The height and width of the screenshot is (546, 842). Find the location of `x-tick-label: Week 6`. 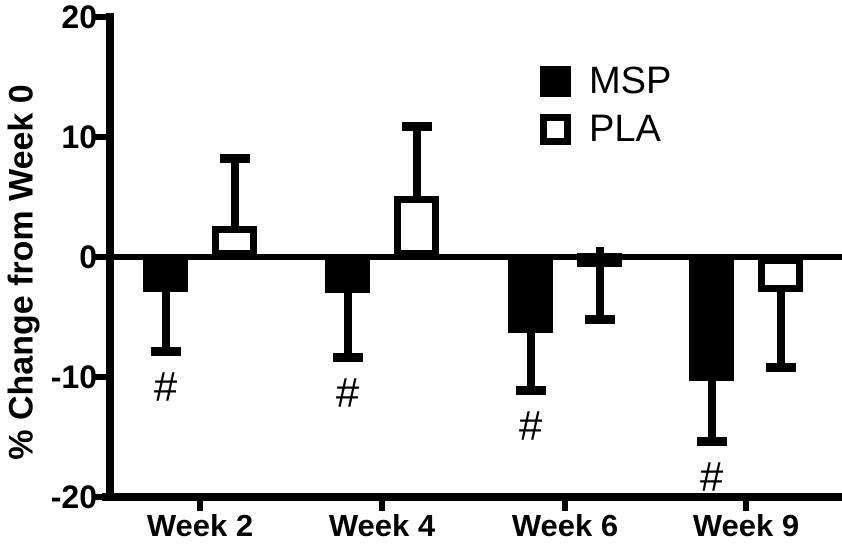

x-tick-label: Week 6 is located at coordinates (565, 525).